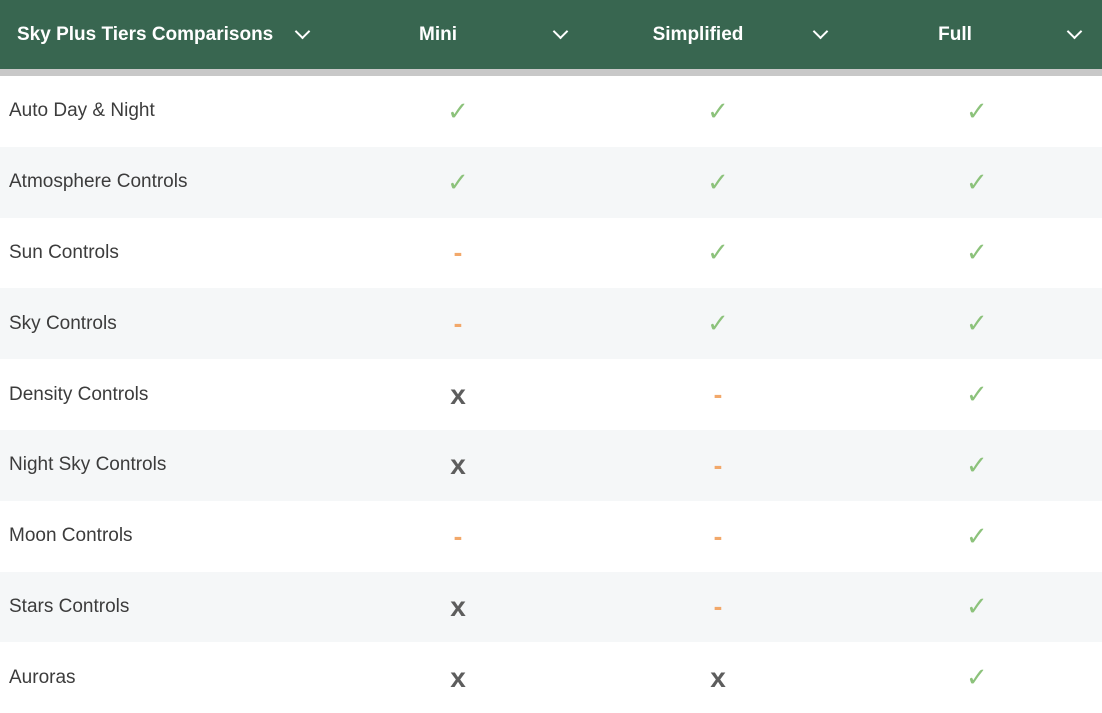 The height and width of the screenshot is (713, 1102). Describe the element at coordinates (438, 34) in the screenshot. I see `tier-label: Mini` at that location.